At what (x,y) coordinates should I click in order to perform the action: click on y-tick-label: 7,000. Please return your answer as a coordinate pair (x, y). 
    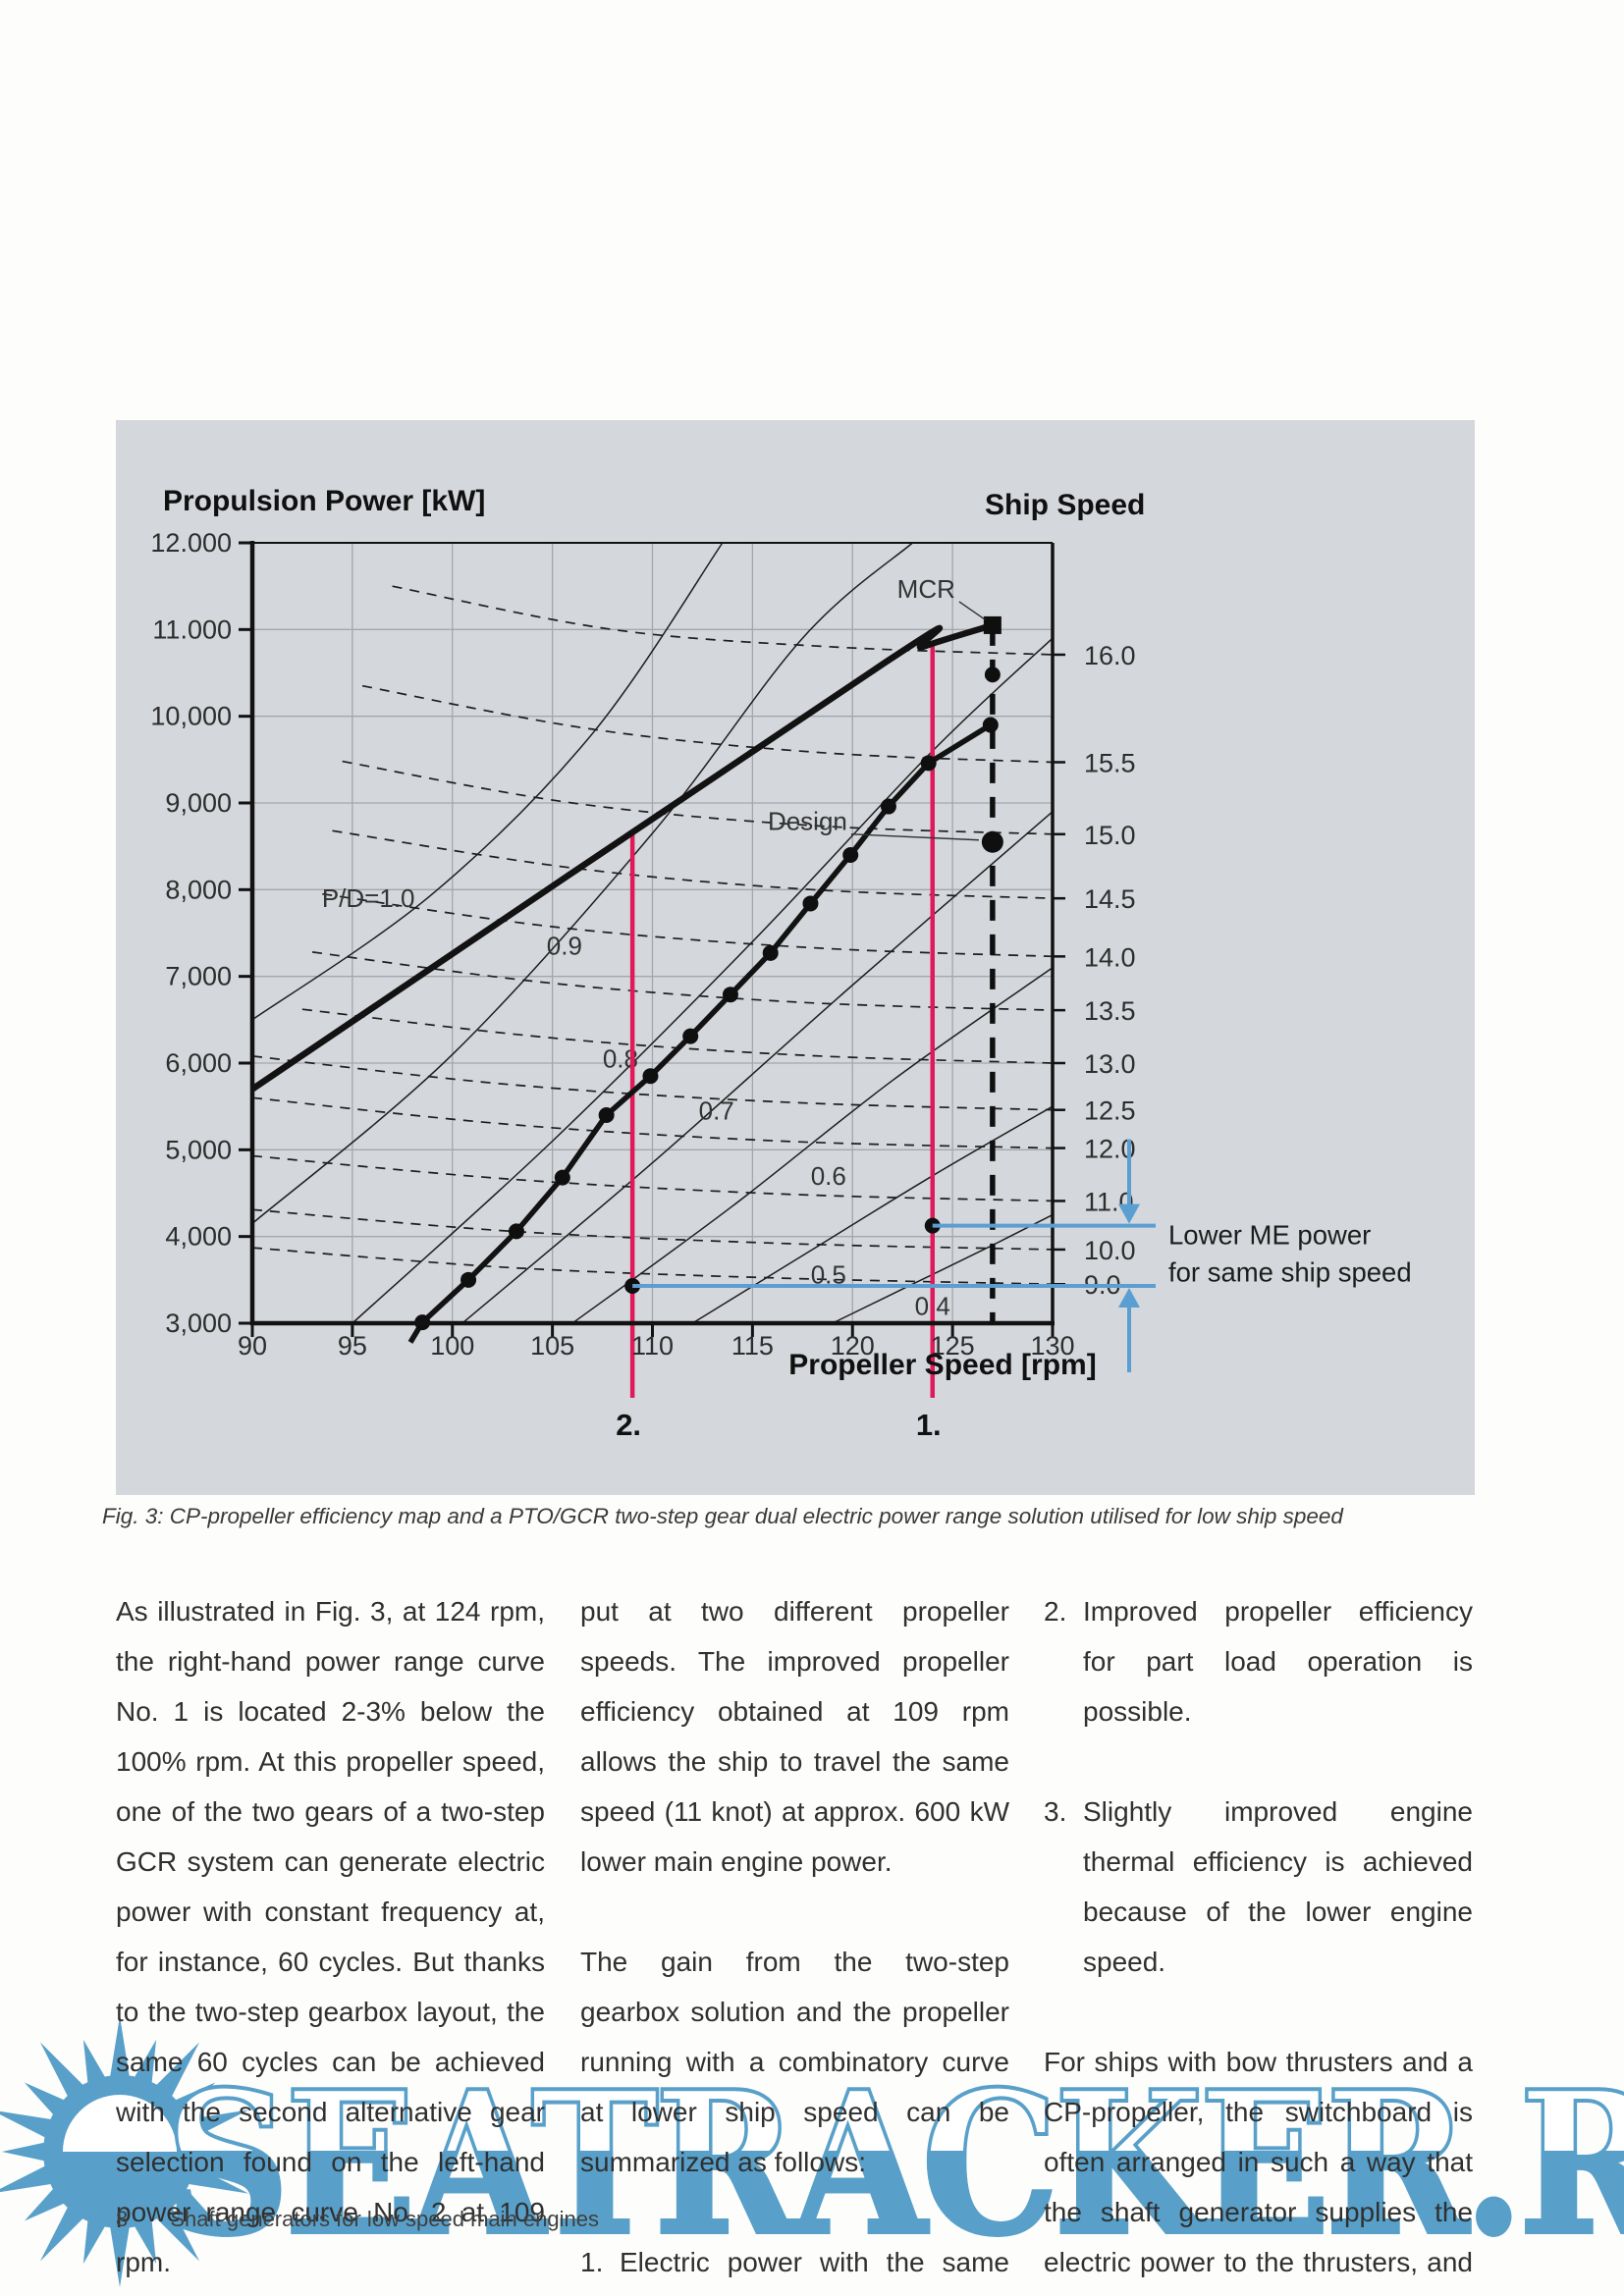
    Looking at the image, I should click on (198, 977).